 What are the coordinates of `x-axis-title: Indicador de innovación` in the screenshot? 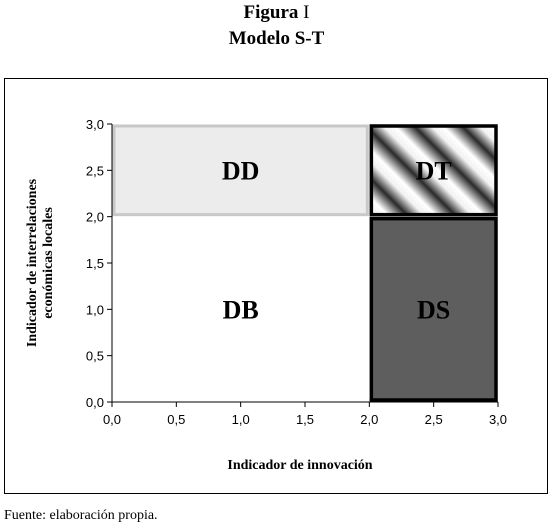 It's located at (299, 465).